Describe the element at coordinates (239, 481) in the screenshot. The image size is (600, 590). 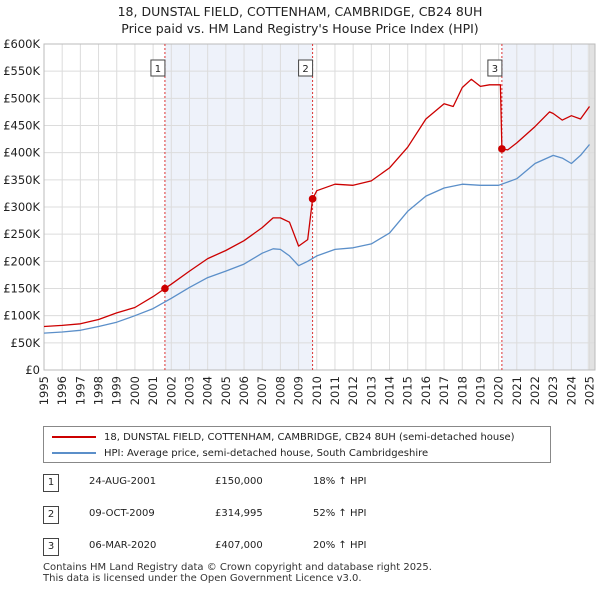
I see `sale-price: £150,000` at that location.